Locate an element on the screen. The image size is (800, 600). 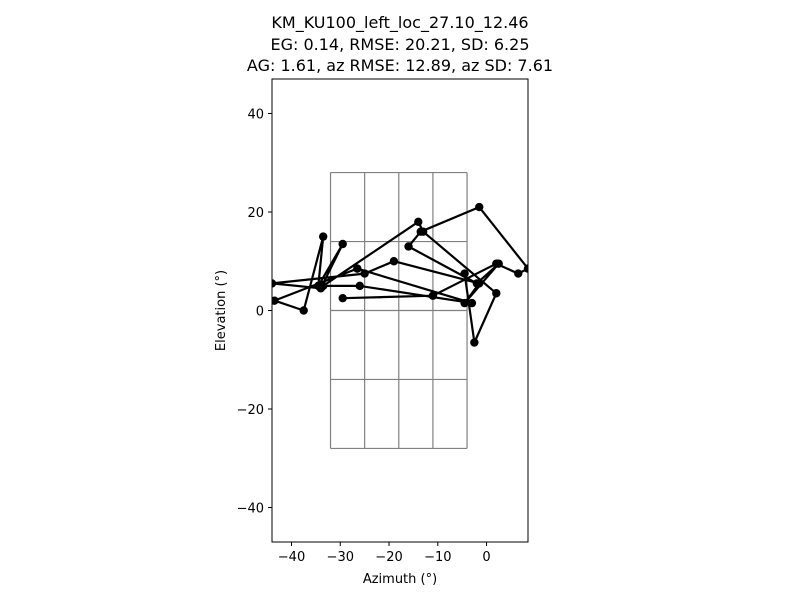
y-axis-ticks: −40 −20 0 20 40 is located at coordinates (254, 312).